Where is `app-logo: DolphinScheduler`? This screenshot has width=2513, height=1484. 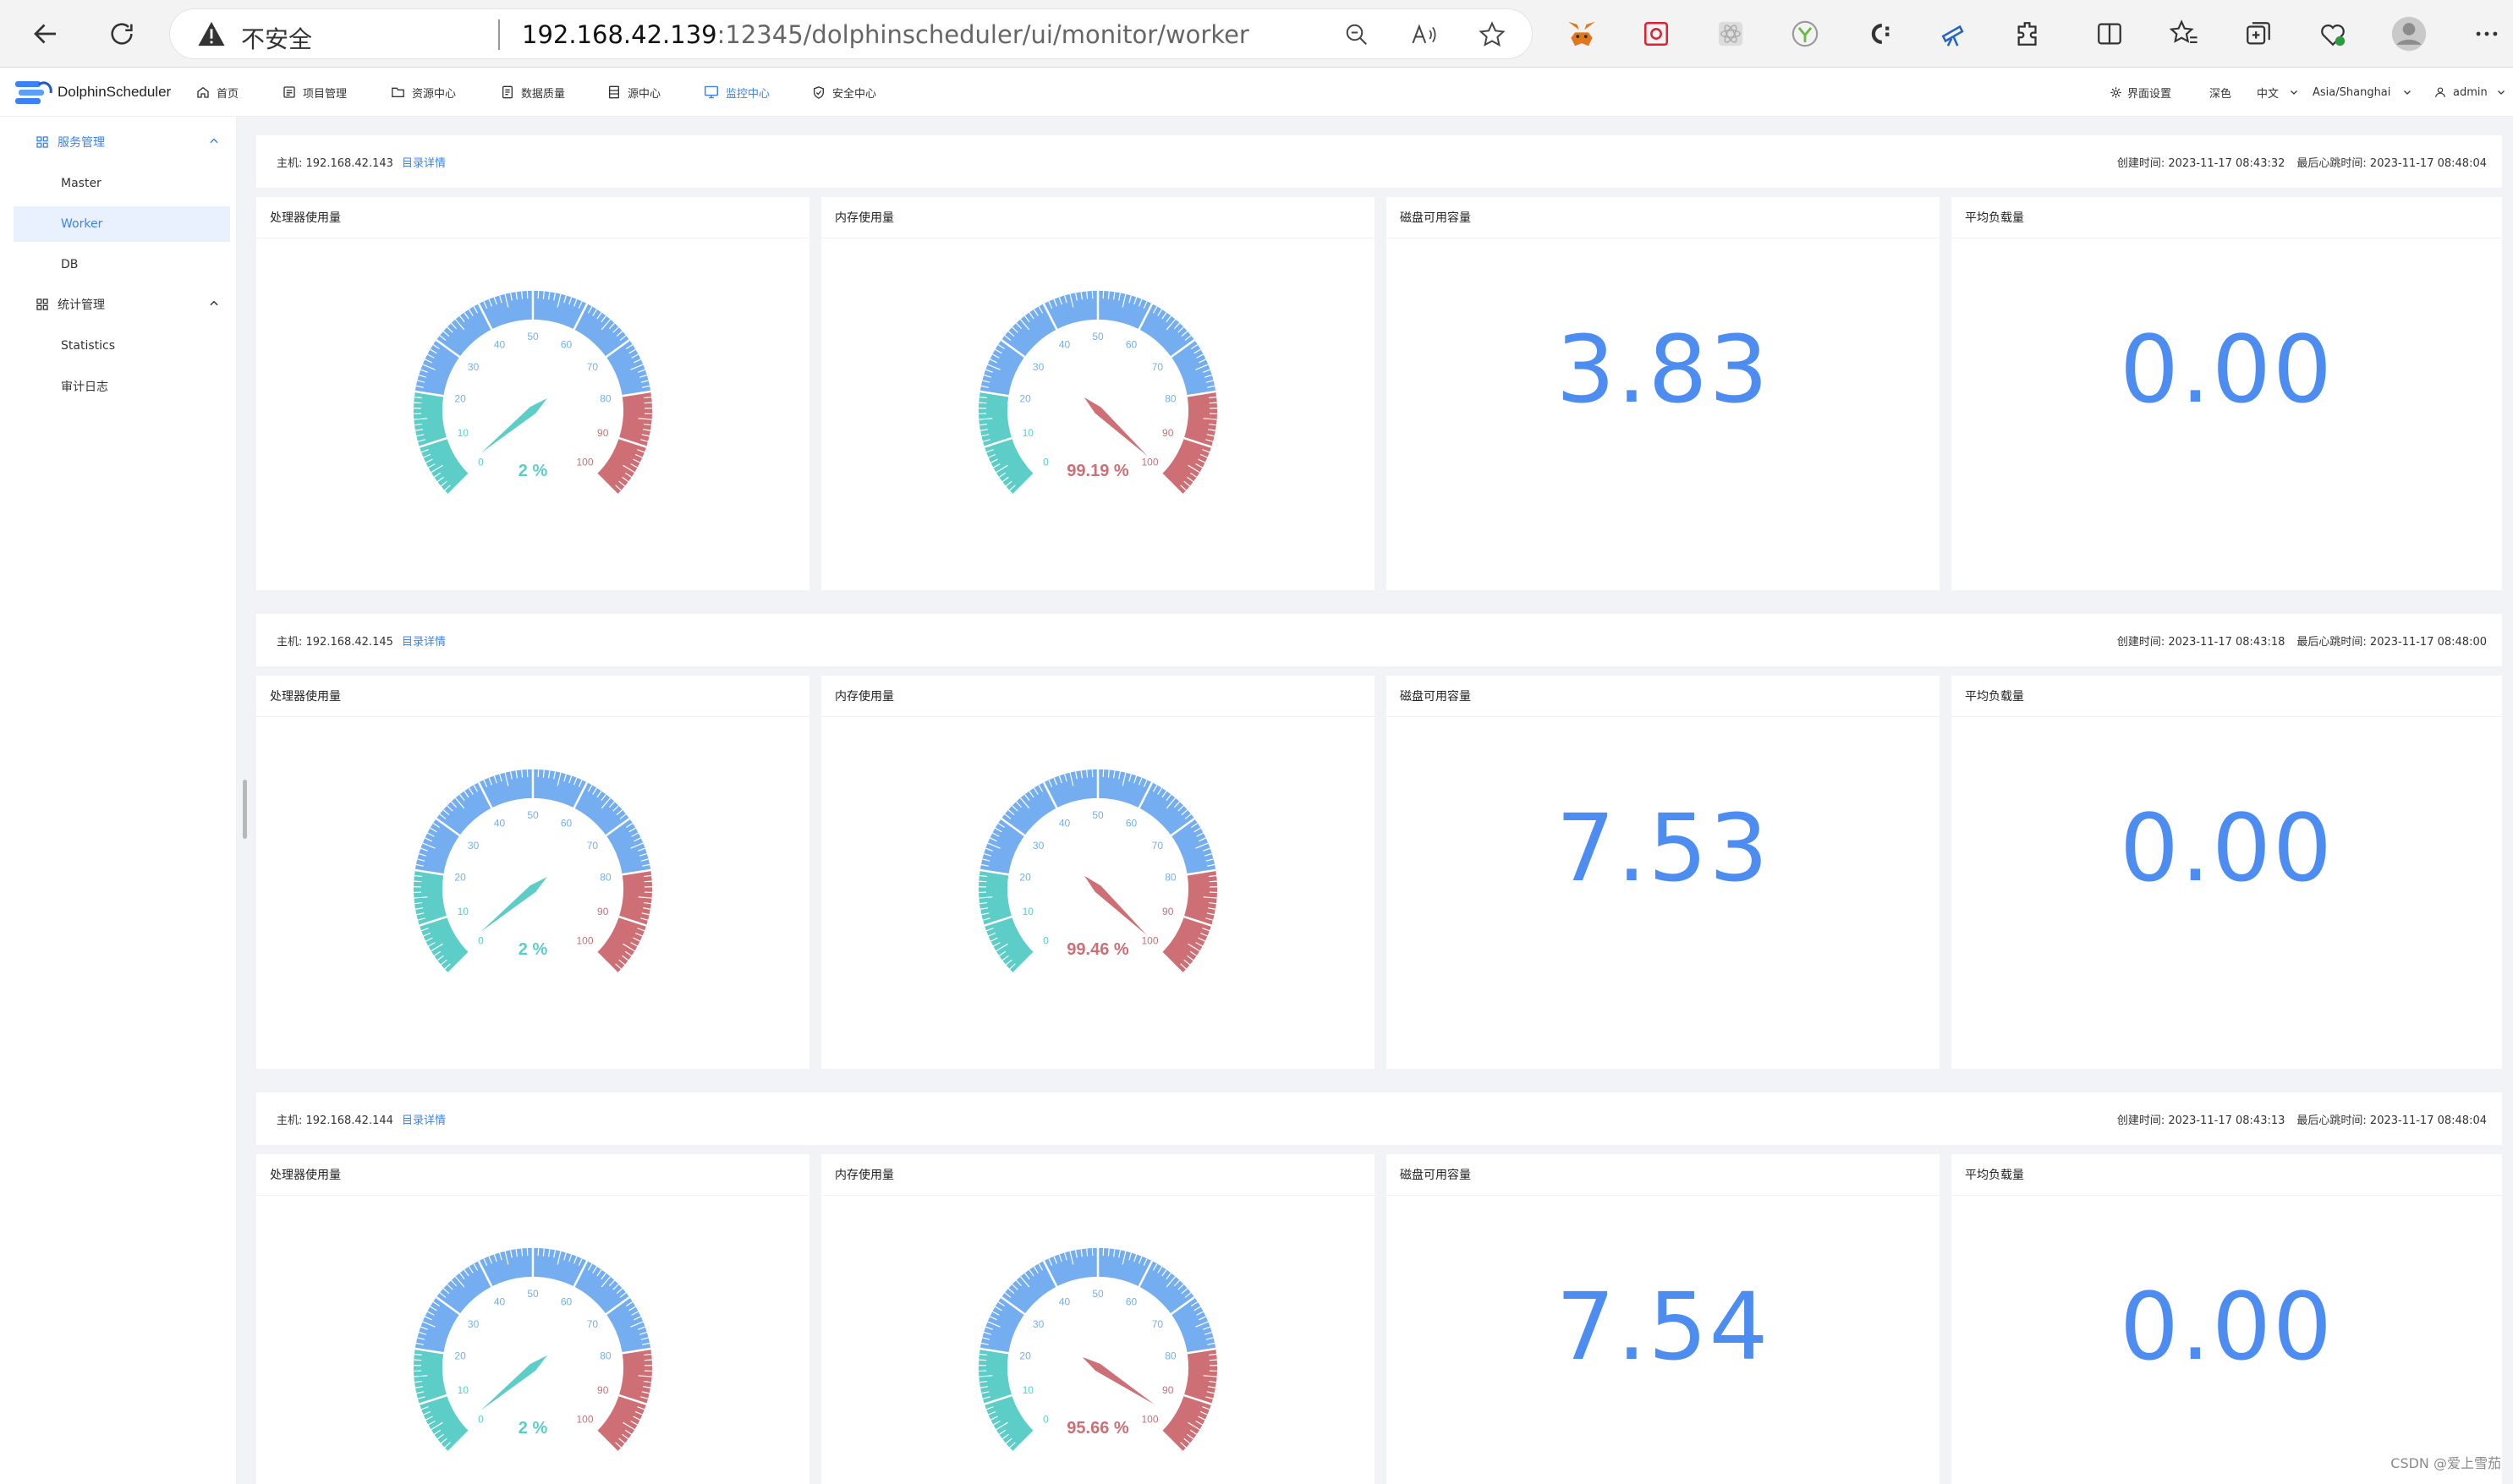 app-logo: DolphinScheduler is located at coordinates (92, 92).